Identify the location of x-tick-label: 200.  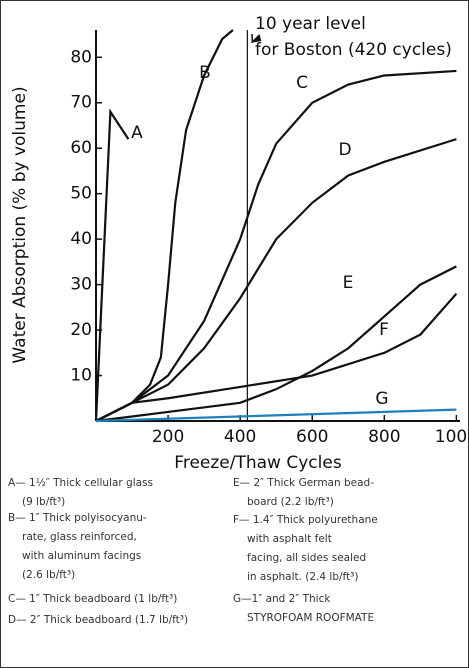
(168, 437).